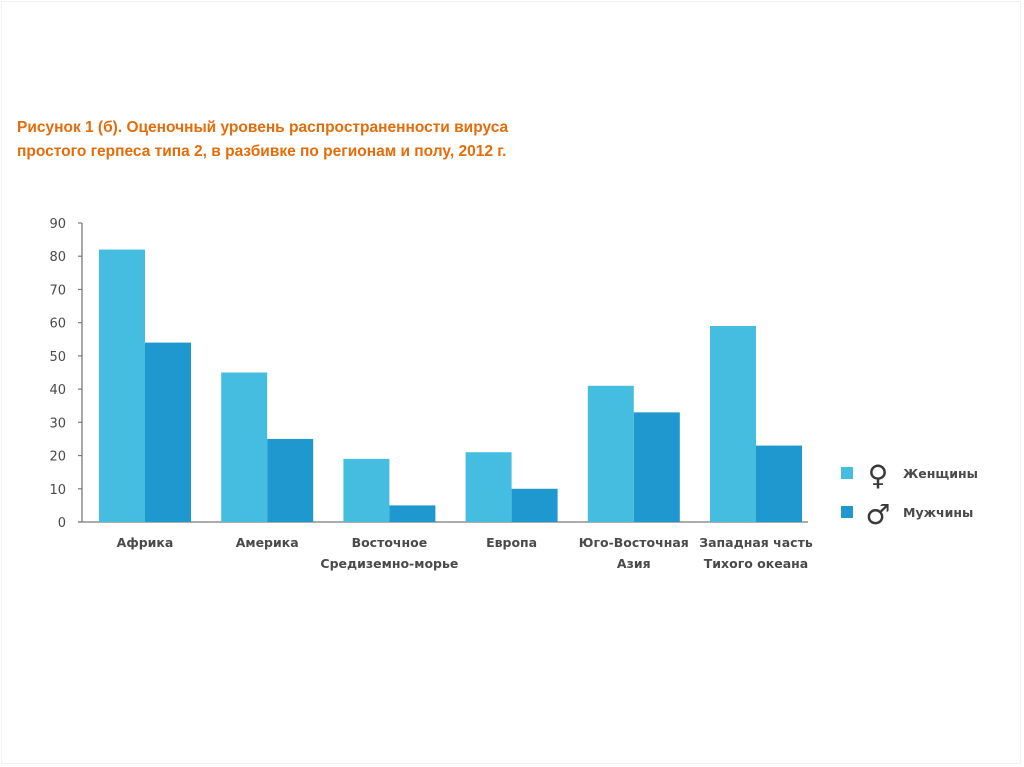 This screenshot has height=767, width=1024. Describe the element at coordinates (756, 563) in the screenshot. I see `x-category-label-line: Тихого океана` at that location.